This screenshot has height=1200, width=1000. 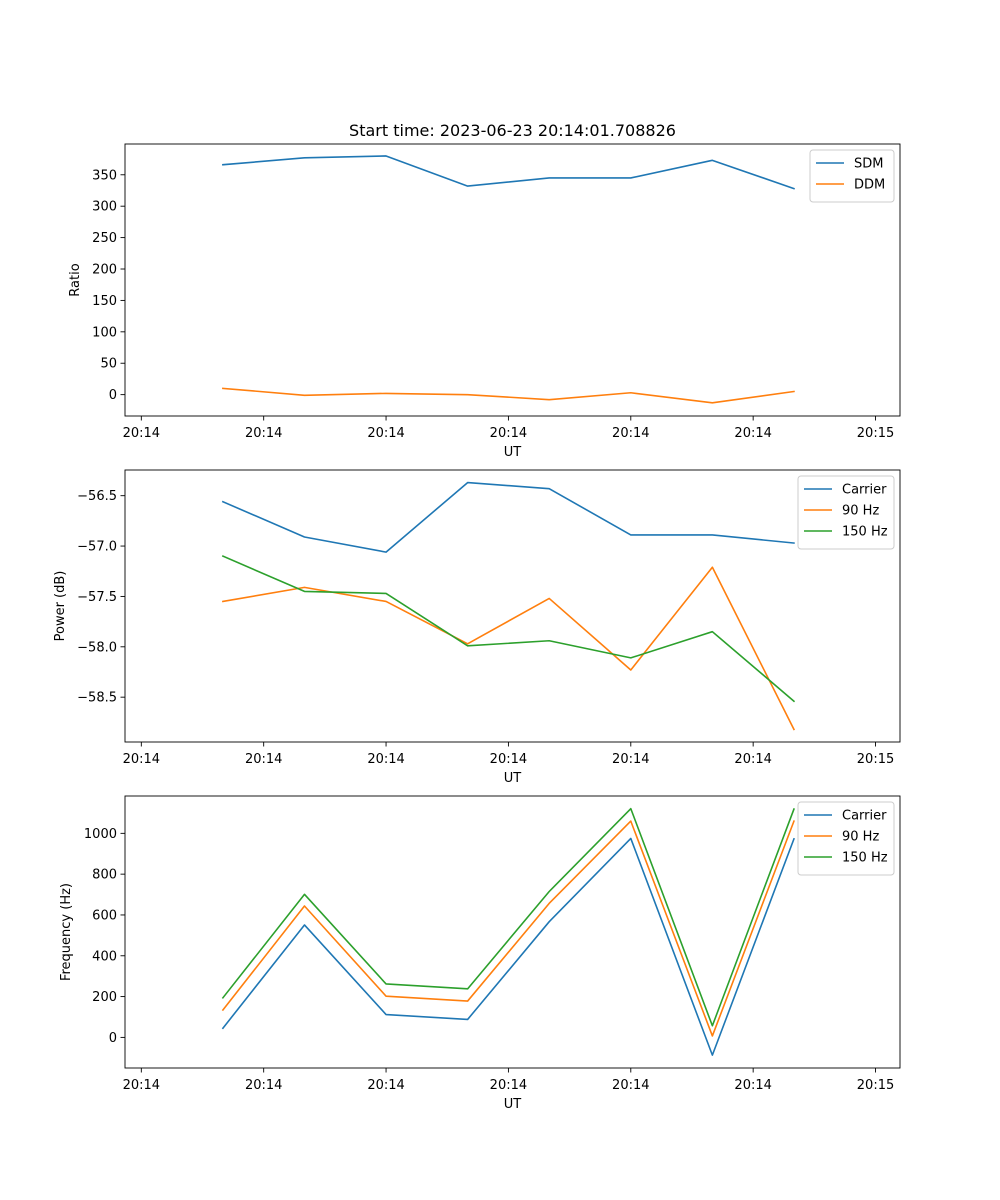 I want to click on y-tick-label: −58.5, so click(x=97, y=698).